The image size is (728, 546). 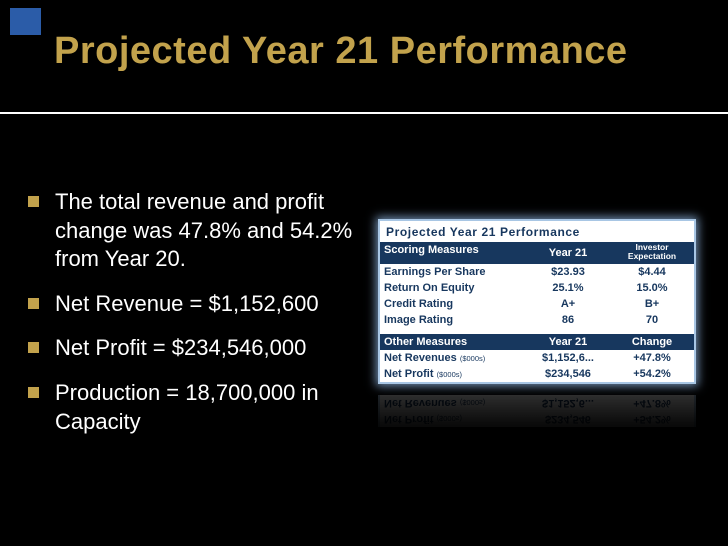 I want to click on cell-change: +54.2%, so click(x=652, y=373).